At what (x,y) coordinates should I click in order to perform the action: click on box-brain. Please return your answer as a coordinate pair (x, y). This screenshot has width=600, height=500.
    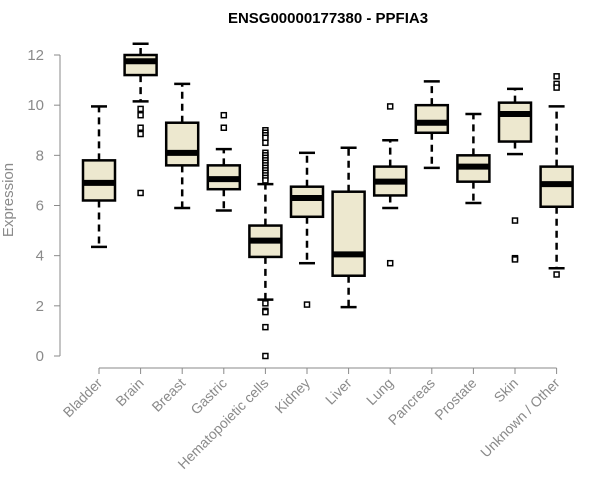
    Looking at the image, I should click on (140, 119).